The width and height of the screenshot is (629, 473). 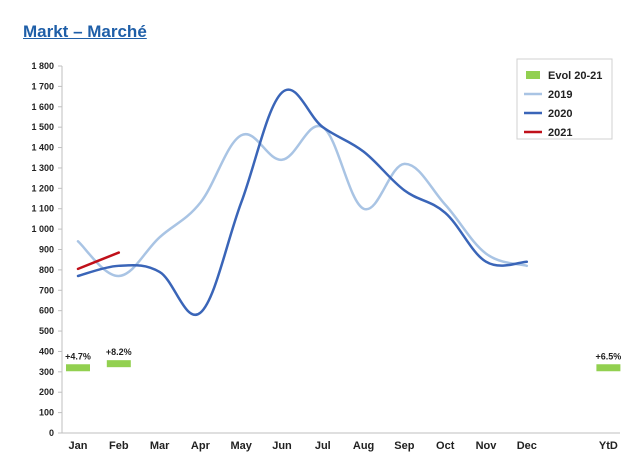 What do you see at coordinates (46, 290) in the screenshot?
I see `y-tick-label: 700` at bounding box center [46, 290].